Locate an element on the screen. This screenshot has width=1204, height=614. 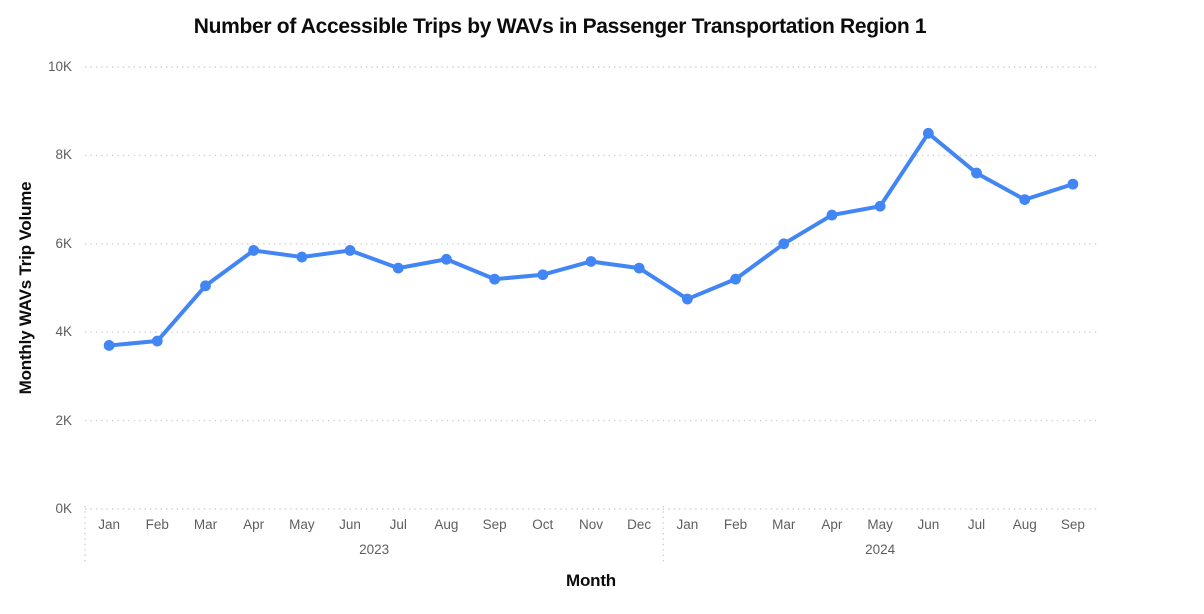
y-tick-label: 6K is located at coordinates (63, 243).